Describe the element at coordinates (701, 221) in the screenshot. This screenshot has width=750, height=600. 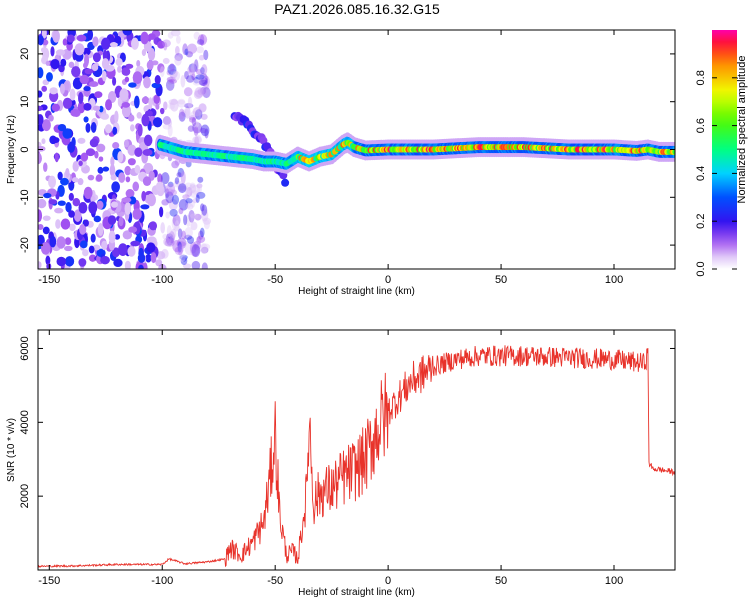
I see `colorbar-tick-label: 0.2` at that location.